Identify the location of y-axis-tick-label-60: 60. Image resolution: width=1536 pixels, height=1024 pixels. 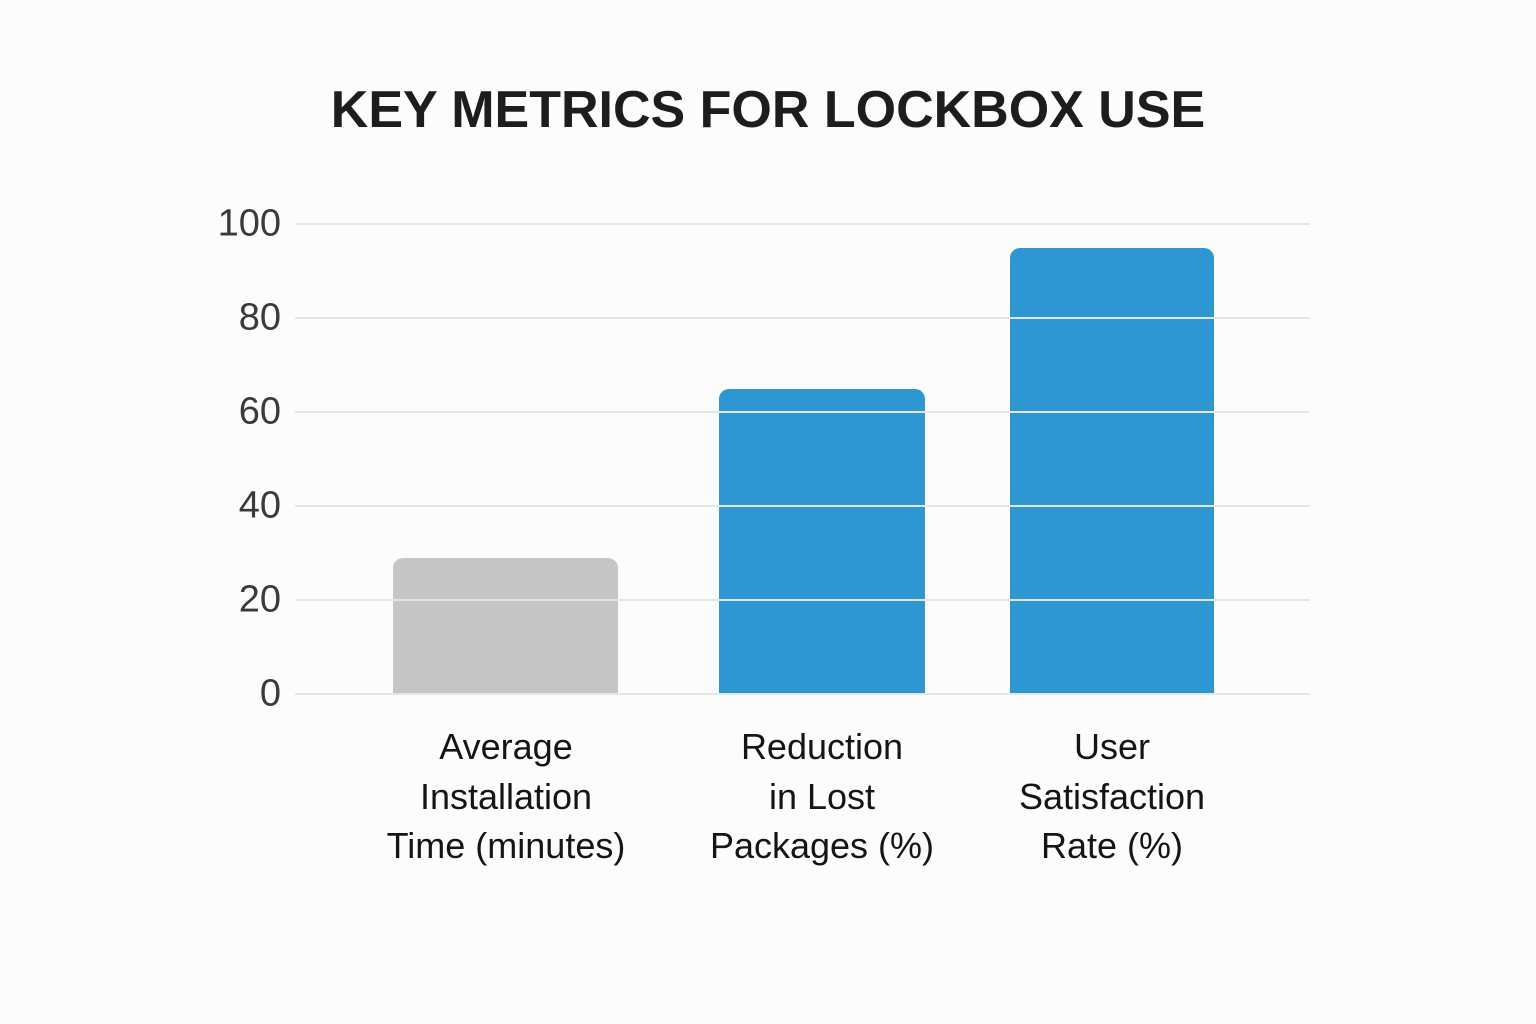
(259, 411).